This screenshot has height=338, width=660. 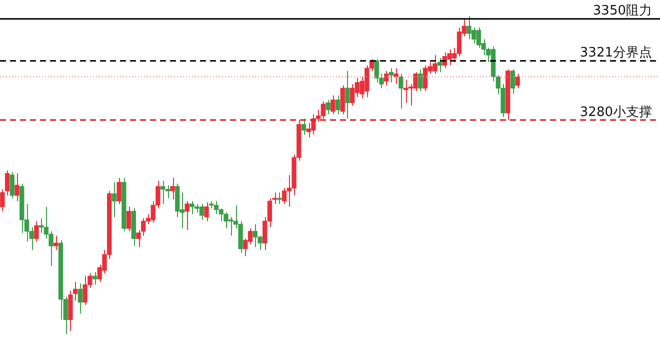 I want to click on ref-line-label: 3350阻力, so click(x=622, y=11).